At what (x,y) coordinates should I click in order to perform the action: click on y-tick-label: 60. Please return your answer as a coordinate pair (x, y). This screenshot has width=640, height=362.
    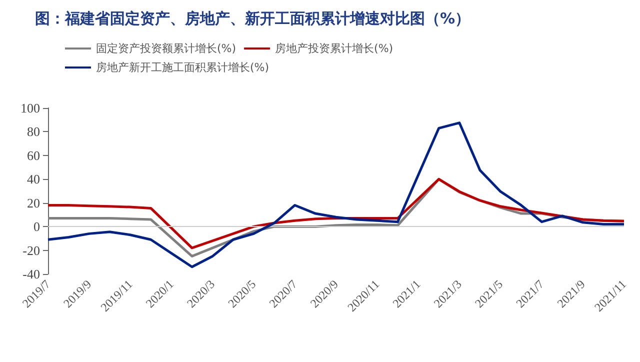
    Looking at the image, I should click on (33, 155).